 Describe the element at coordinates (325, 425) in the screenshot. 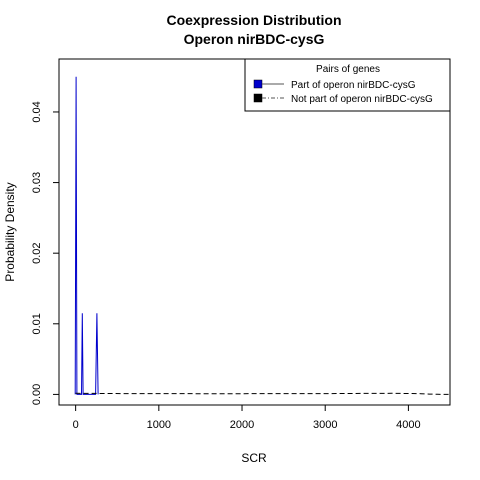

I see `x-tick-label: 3000` at that location.